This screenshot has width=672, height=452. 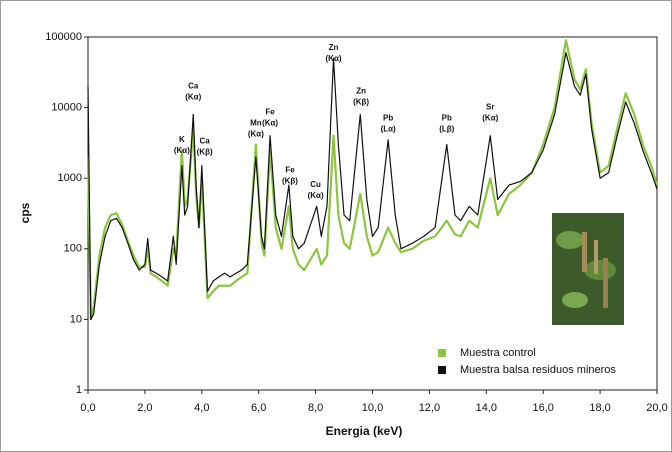 I want to click on x-axis-label: Energia (keV), so click(x=364, y=431).